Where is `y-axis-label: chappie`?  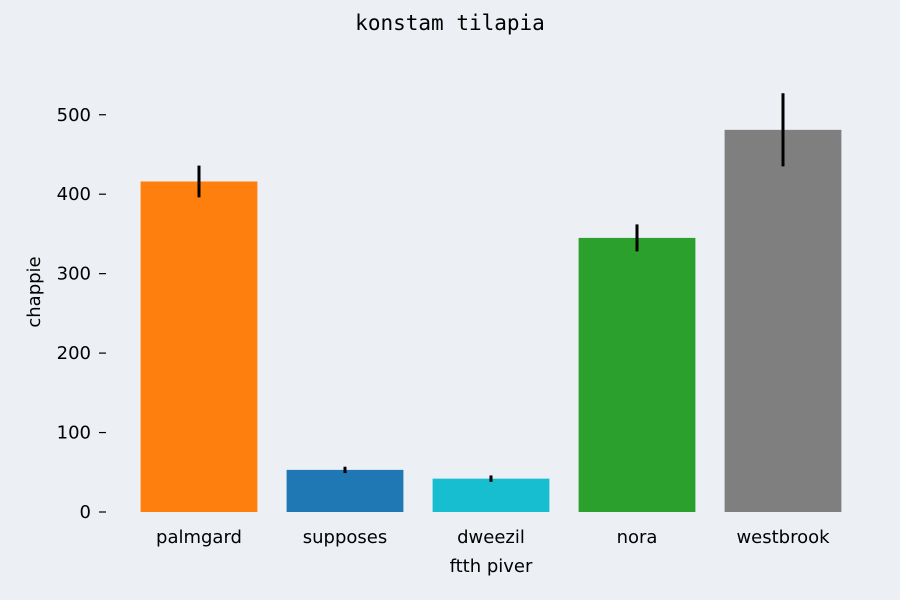
y-axis-label: chappie is located at coordinates (34, 291).